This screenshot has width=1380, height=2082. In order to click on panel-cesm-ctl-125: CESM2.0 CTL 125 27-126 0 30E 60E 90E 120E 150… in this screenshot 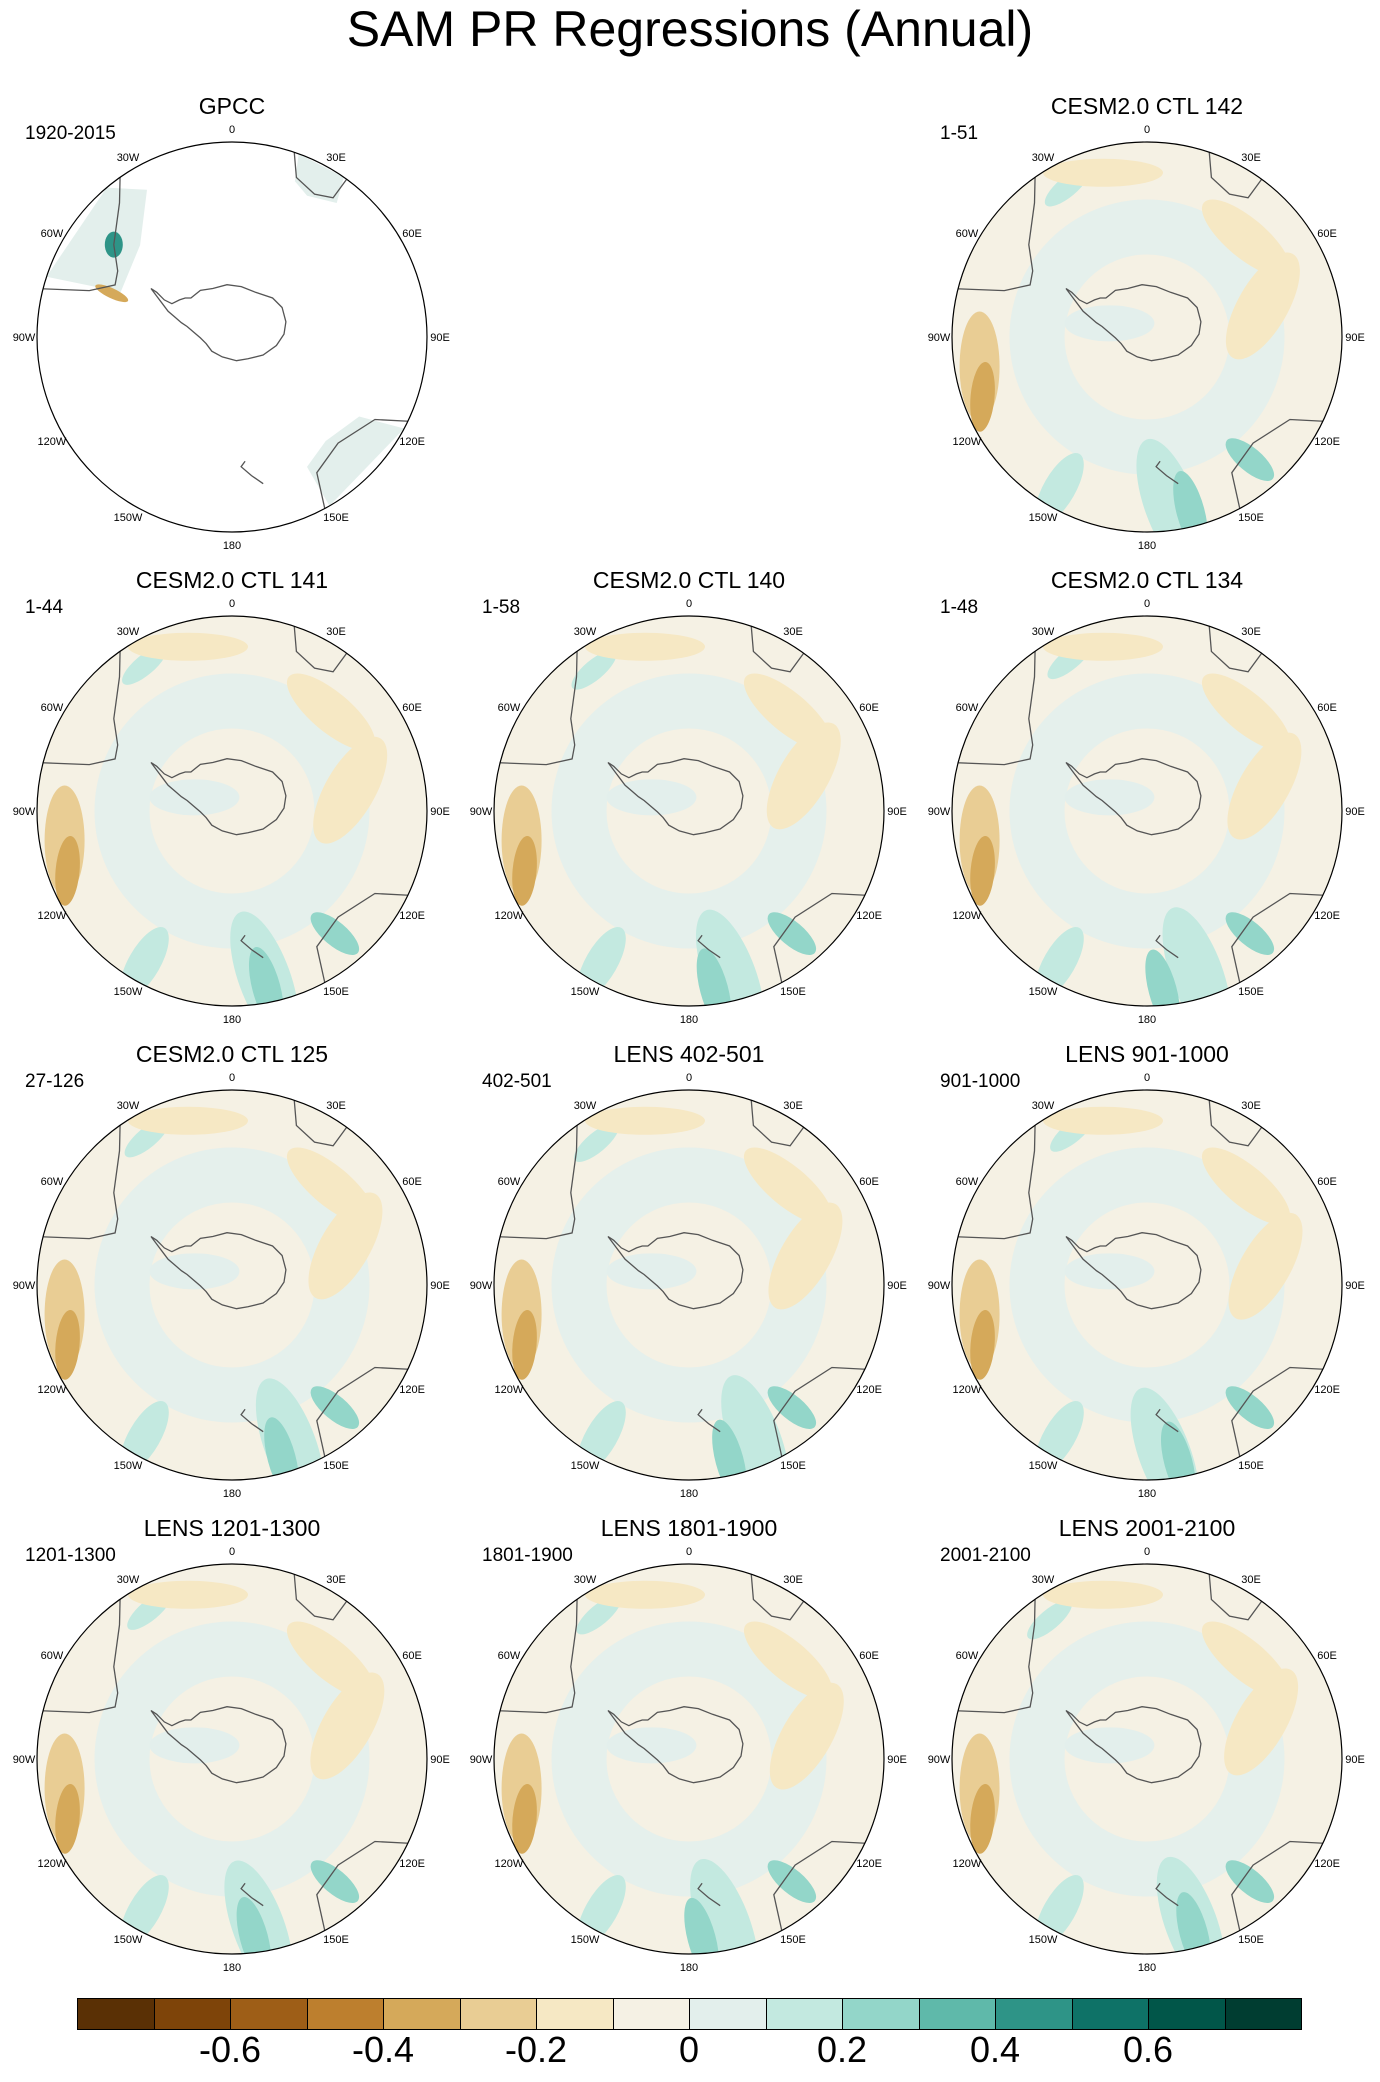, I will do `click(231, 1275)`.